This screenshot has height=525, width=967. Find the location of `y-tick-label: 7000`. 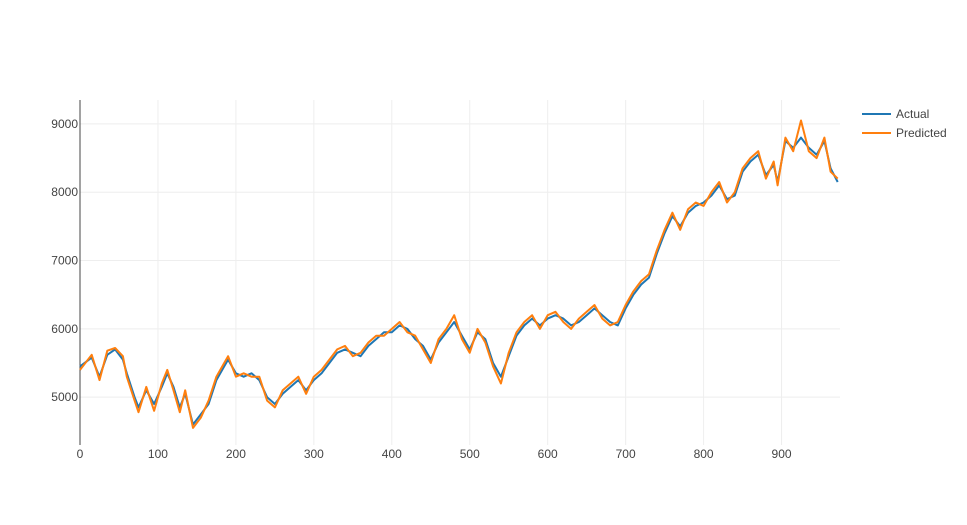

y-tick-label: 7000 is located at coordinates (64, 261).